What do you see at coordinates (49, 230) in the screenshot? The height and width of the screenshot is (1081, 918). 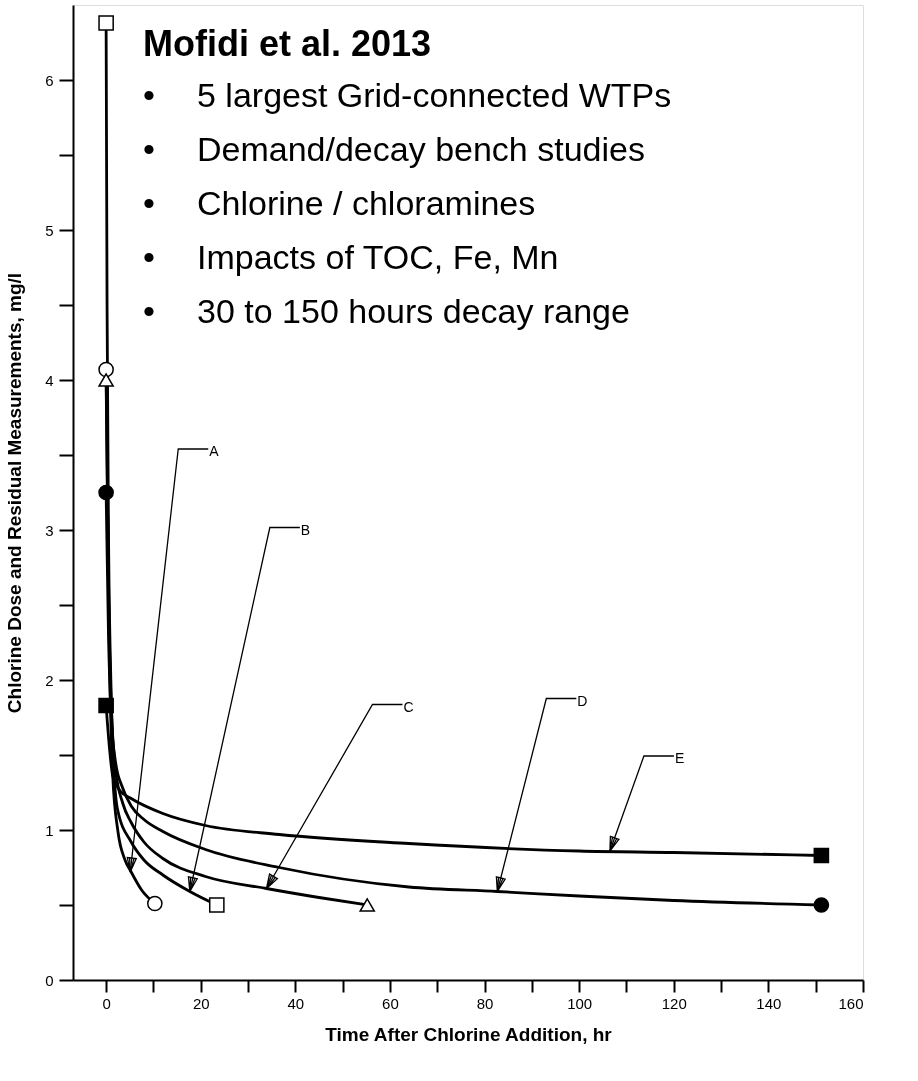 I see `y-tick-label: 5` at bounding box center [49, 230].